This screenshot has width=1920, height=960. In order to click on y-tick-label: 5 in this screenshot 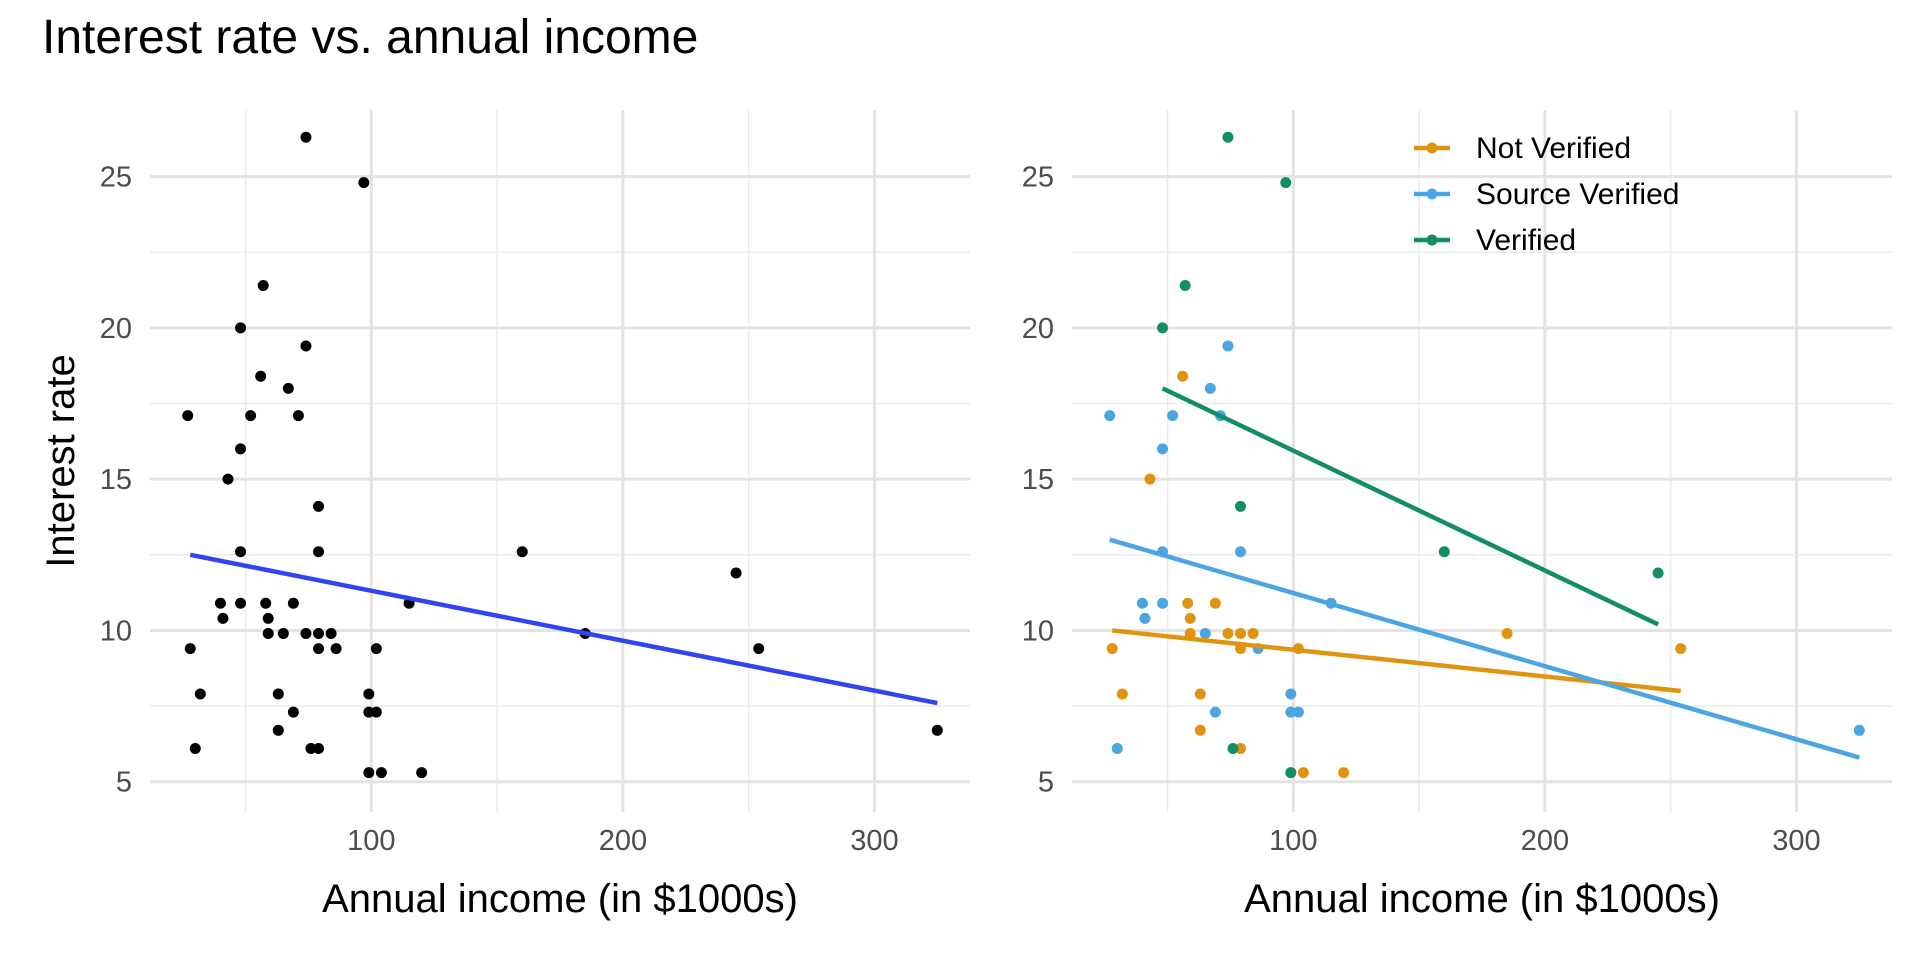, I will do `click(124, 783)`.